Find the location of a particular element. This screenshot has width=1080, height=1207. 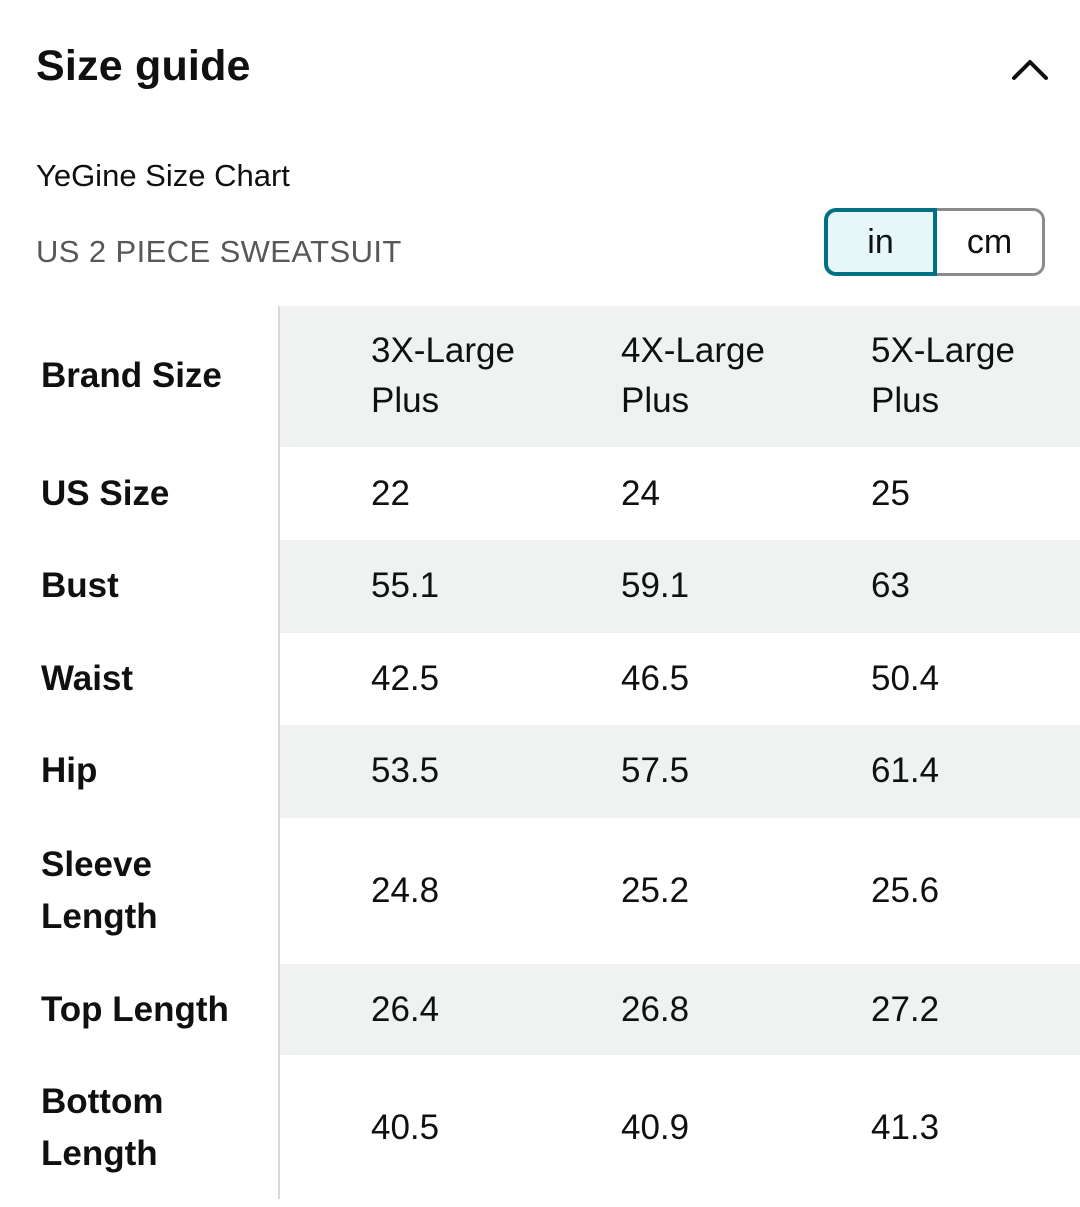

table-cell: 26.4 is located at coordinates (405, 1009).